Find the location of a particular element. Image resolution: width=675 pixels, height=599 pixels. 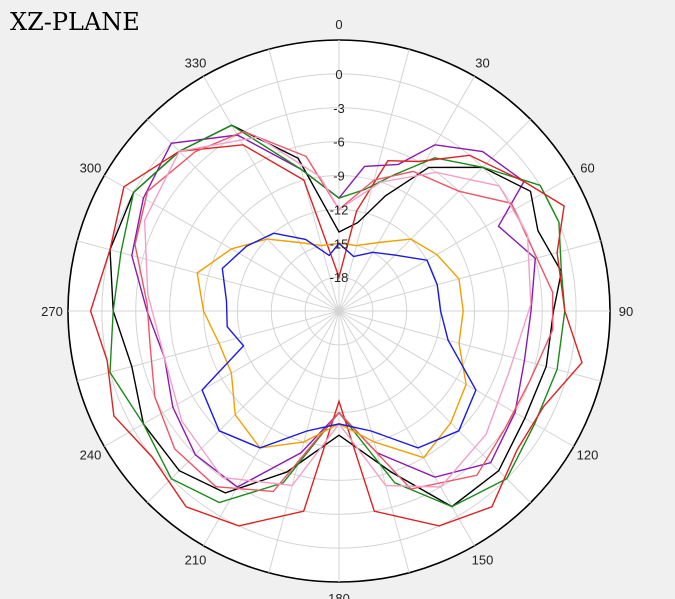

radial-tick-label: -3 is located at coordinates (339, 108).